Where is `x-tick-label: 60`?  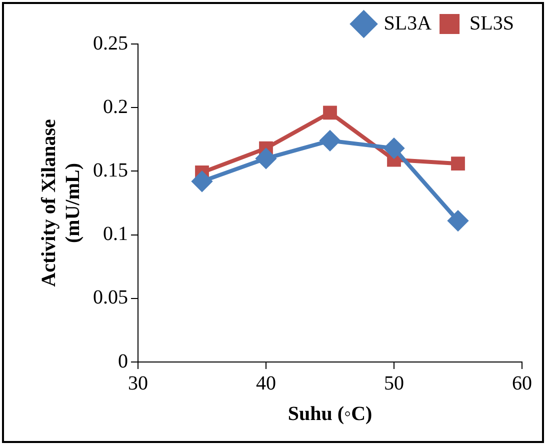 x-tick-label: 60 is located at coordinates (522, 383).